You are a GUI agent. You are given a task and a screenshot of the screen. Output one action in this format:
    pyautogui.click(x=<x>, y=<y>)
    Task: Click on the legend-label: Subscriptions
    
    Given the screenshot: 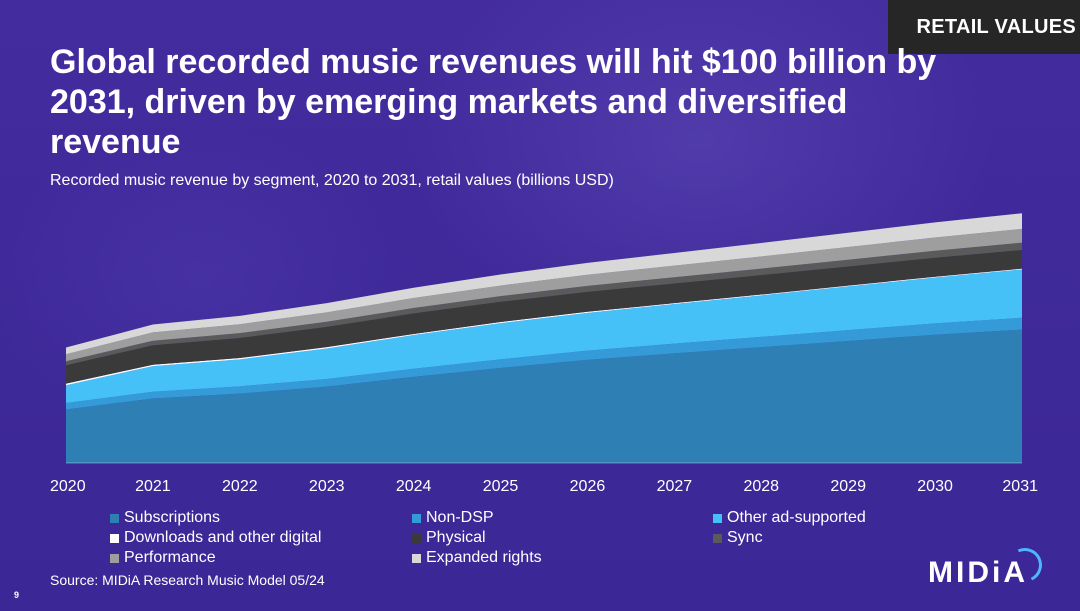 What is the action you would take?
    pyautogui.click(x=172, y=517)
    